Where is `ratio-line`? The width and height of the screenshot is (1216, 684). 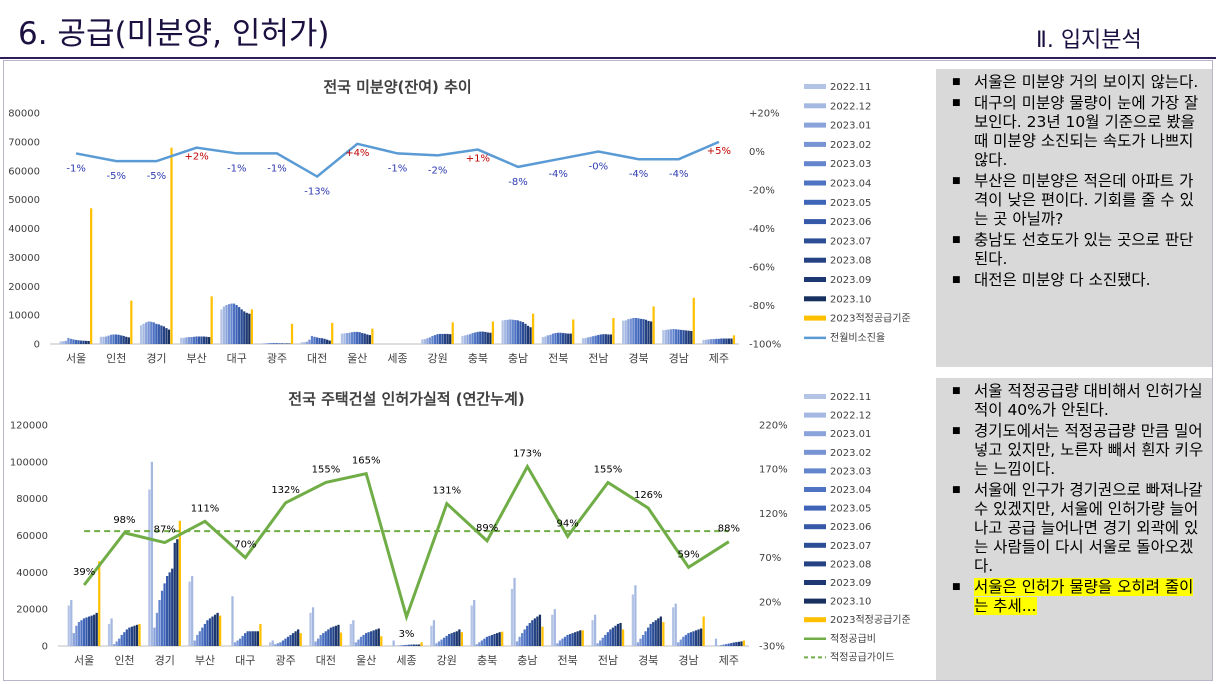 ratio-line is located at coordinates (397, 159).